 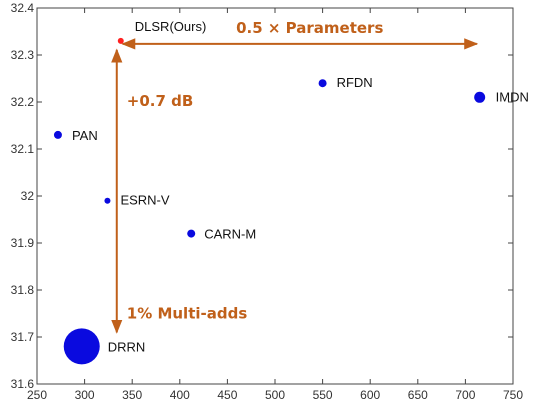 I want to click on point-label: DLSR(Ours), so click(x=171, y=26).